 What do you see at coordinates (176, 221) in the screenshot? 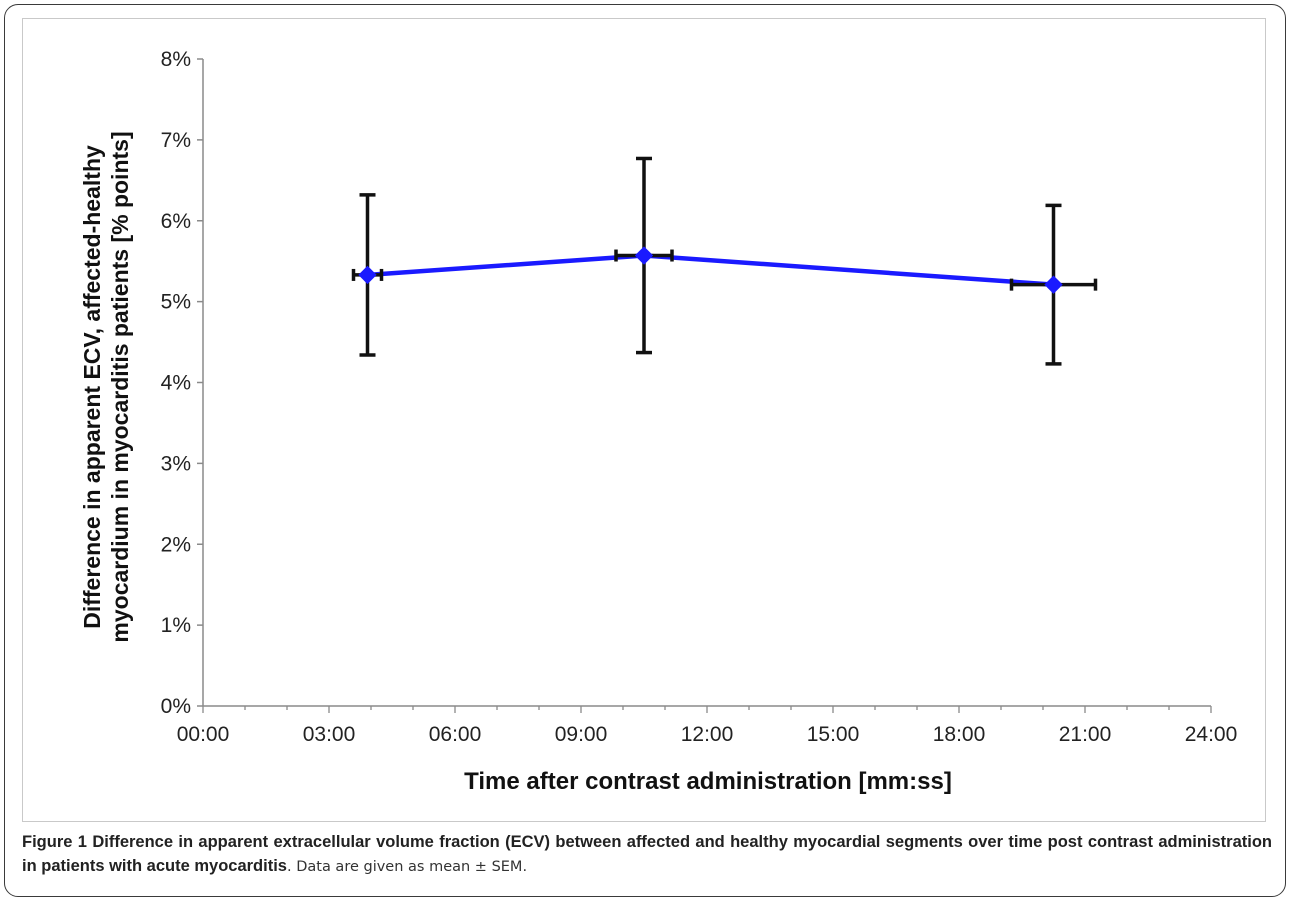
I see `y-tick-label: 6%` at bounding box center [176, 221].